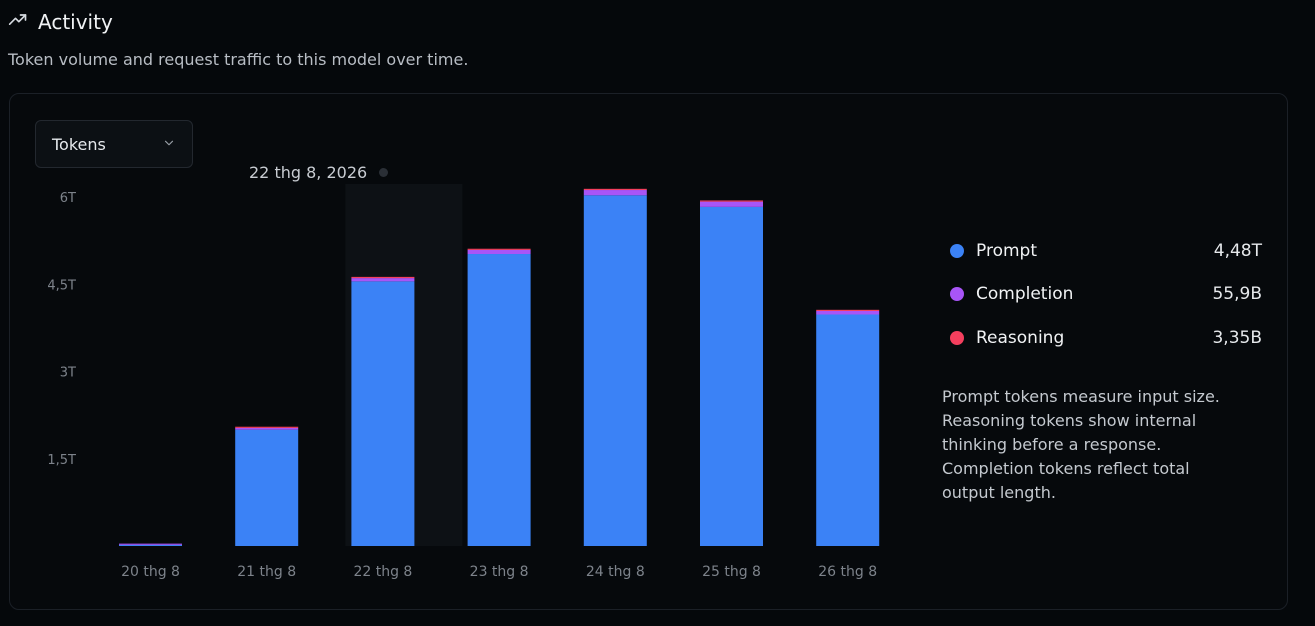  I want to click on reasoning-color-dot, so click(957, 337).